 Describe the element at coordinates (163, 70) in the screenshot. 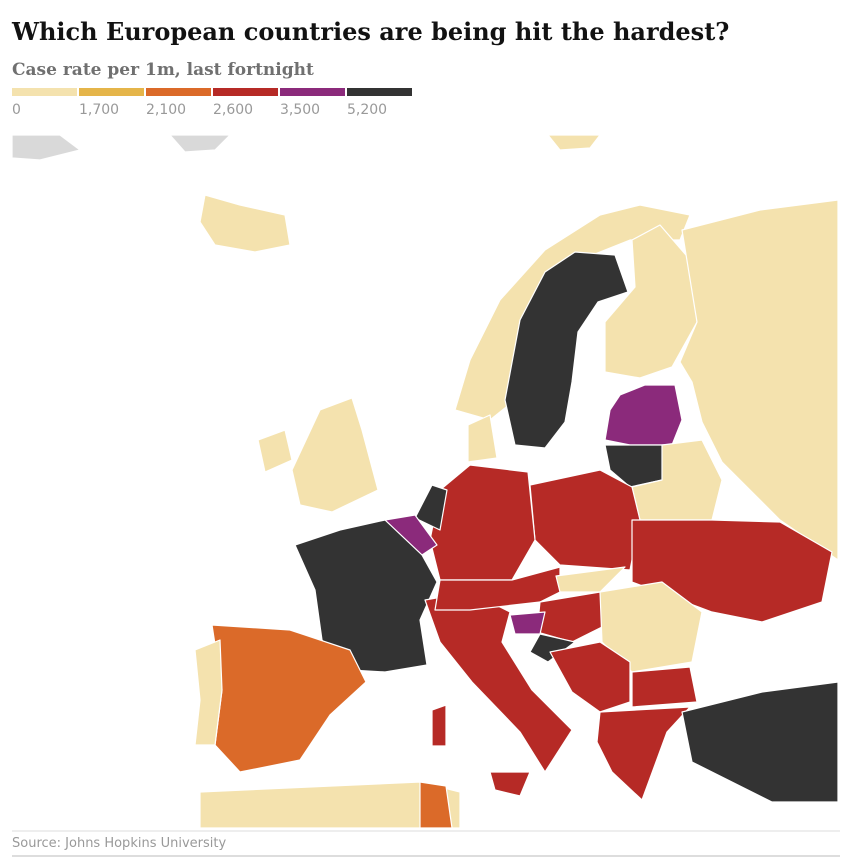

I see `subtitle: Case rate per 1m, last fortnight` at that location.